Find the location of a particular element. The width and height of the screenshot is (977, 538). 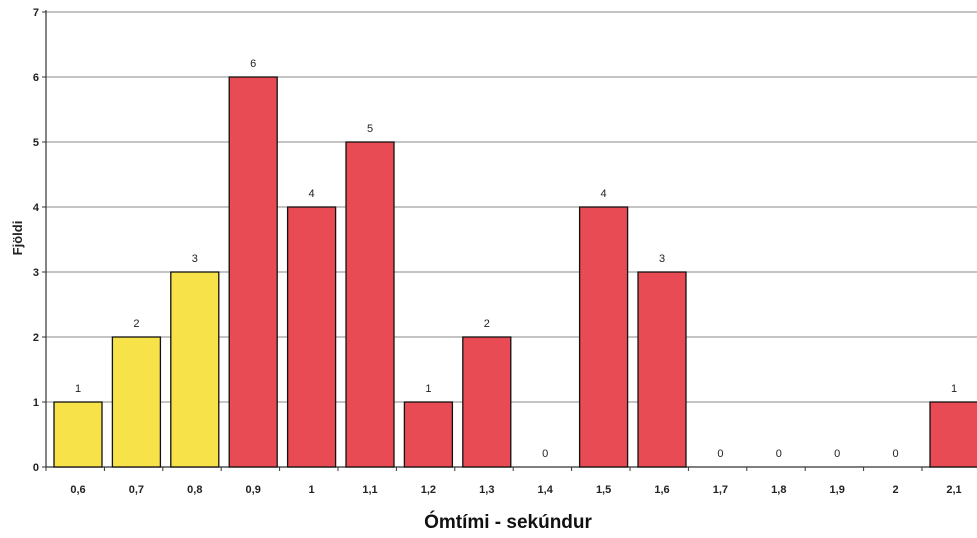

y-tick-label: 1 is located at coordinates (36, 403).